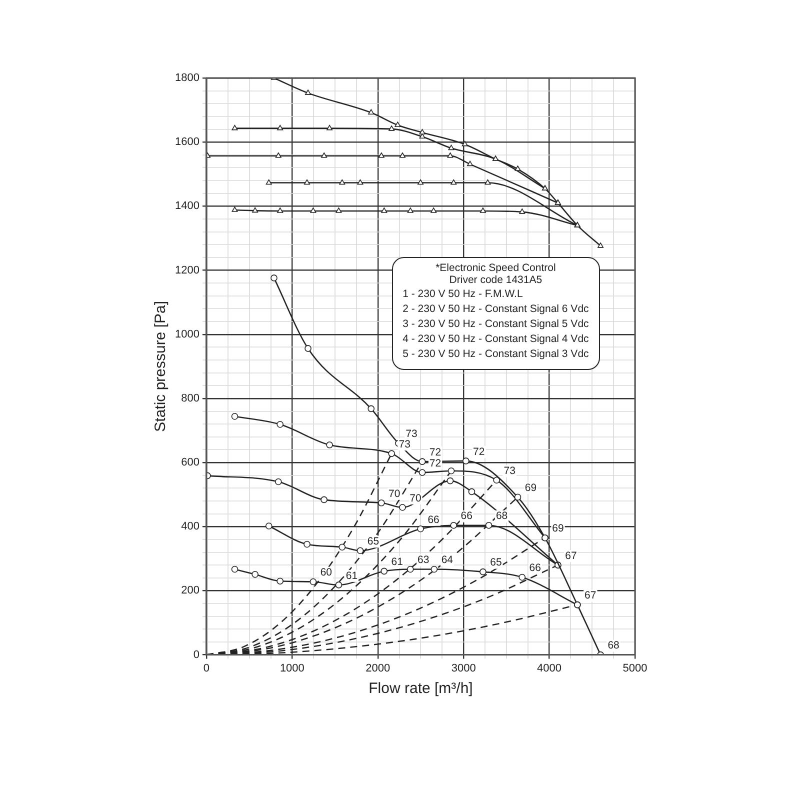 The width and height of the screenshot is (800, 800). Describe the element at coordinates (495, 268) in the screenshot. I see `annotation: *Electronic Speed Control` at that location.